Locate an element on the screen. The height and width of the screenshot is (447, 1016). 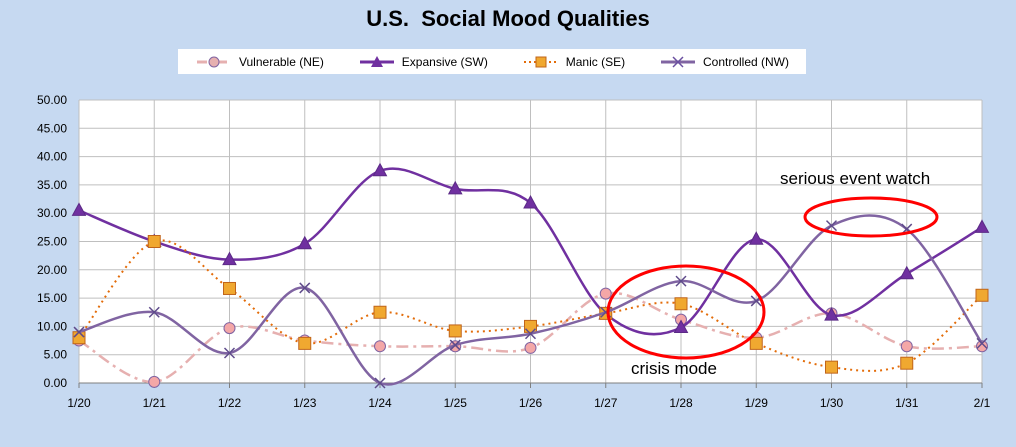
crisis-mode-circle is located at coordinates (686, 312).